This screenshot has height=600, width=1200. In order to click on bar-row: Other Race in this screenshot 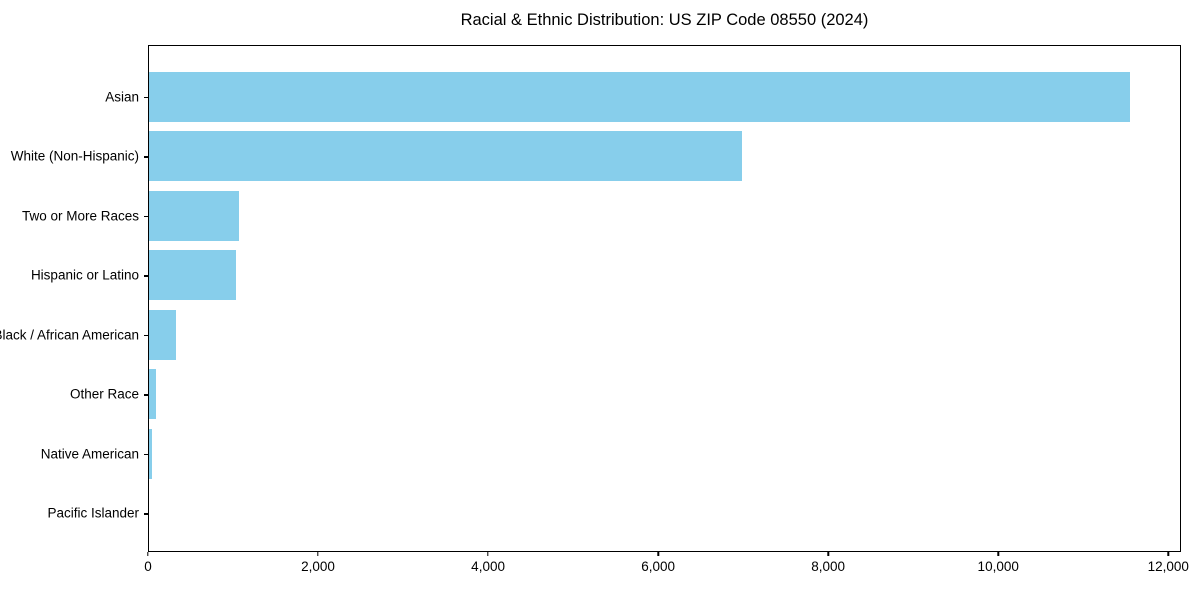, I will do `click(625, 395)`.